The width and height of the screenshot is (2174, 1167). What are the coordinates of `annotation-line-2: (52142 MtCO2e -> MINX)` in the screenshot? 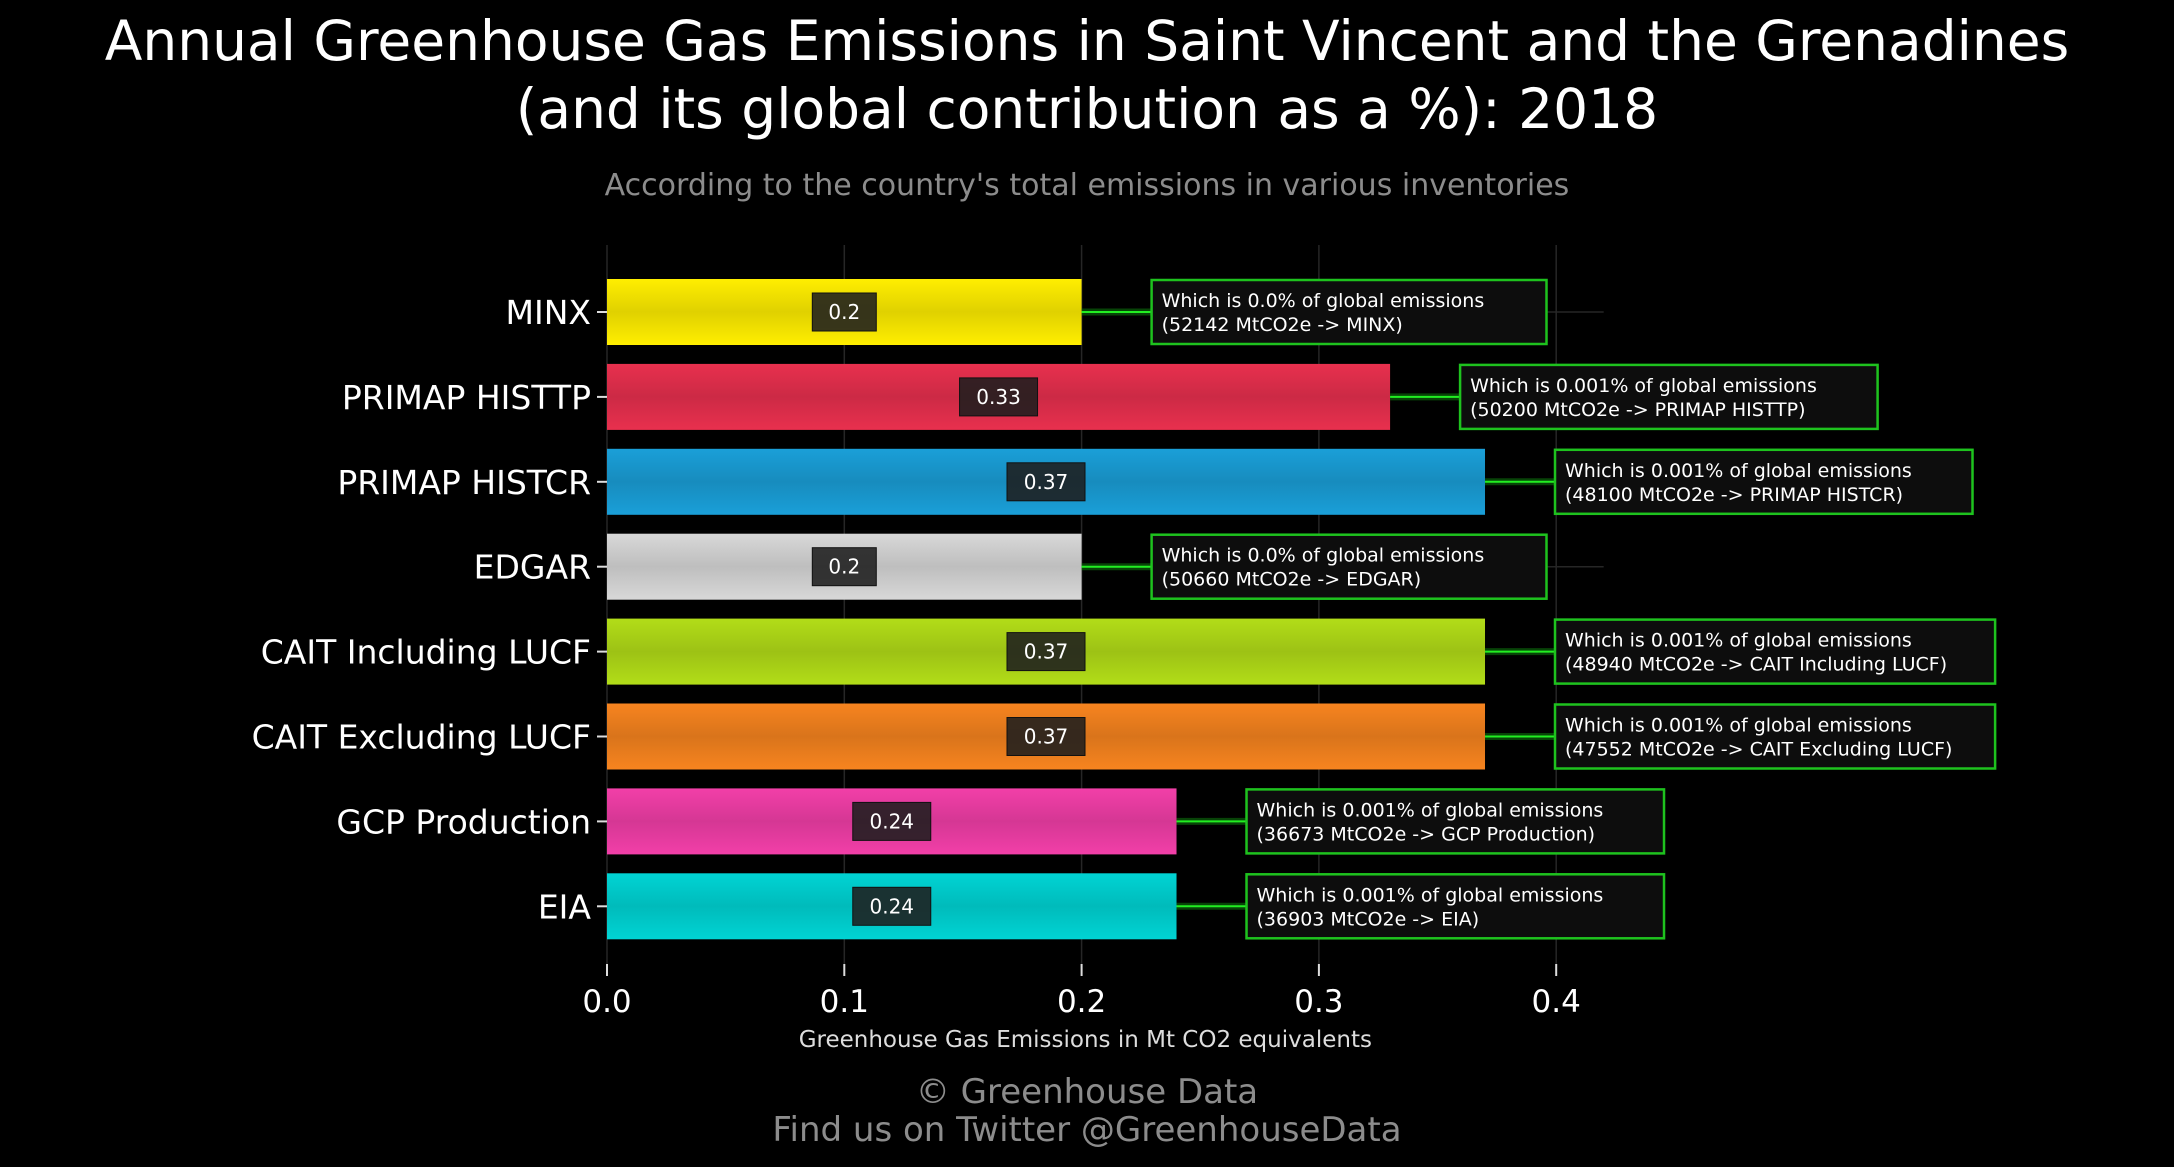 It's located at (1282, 325).